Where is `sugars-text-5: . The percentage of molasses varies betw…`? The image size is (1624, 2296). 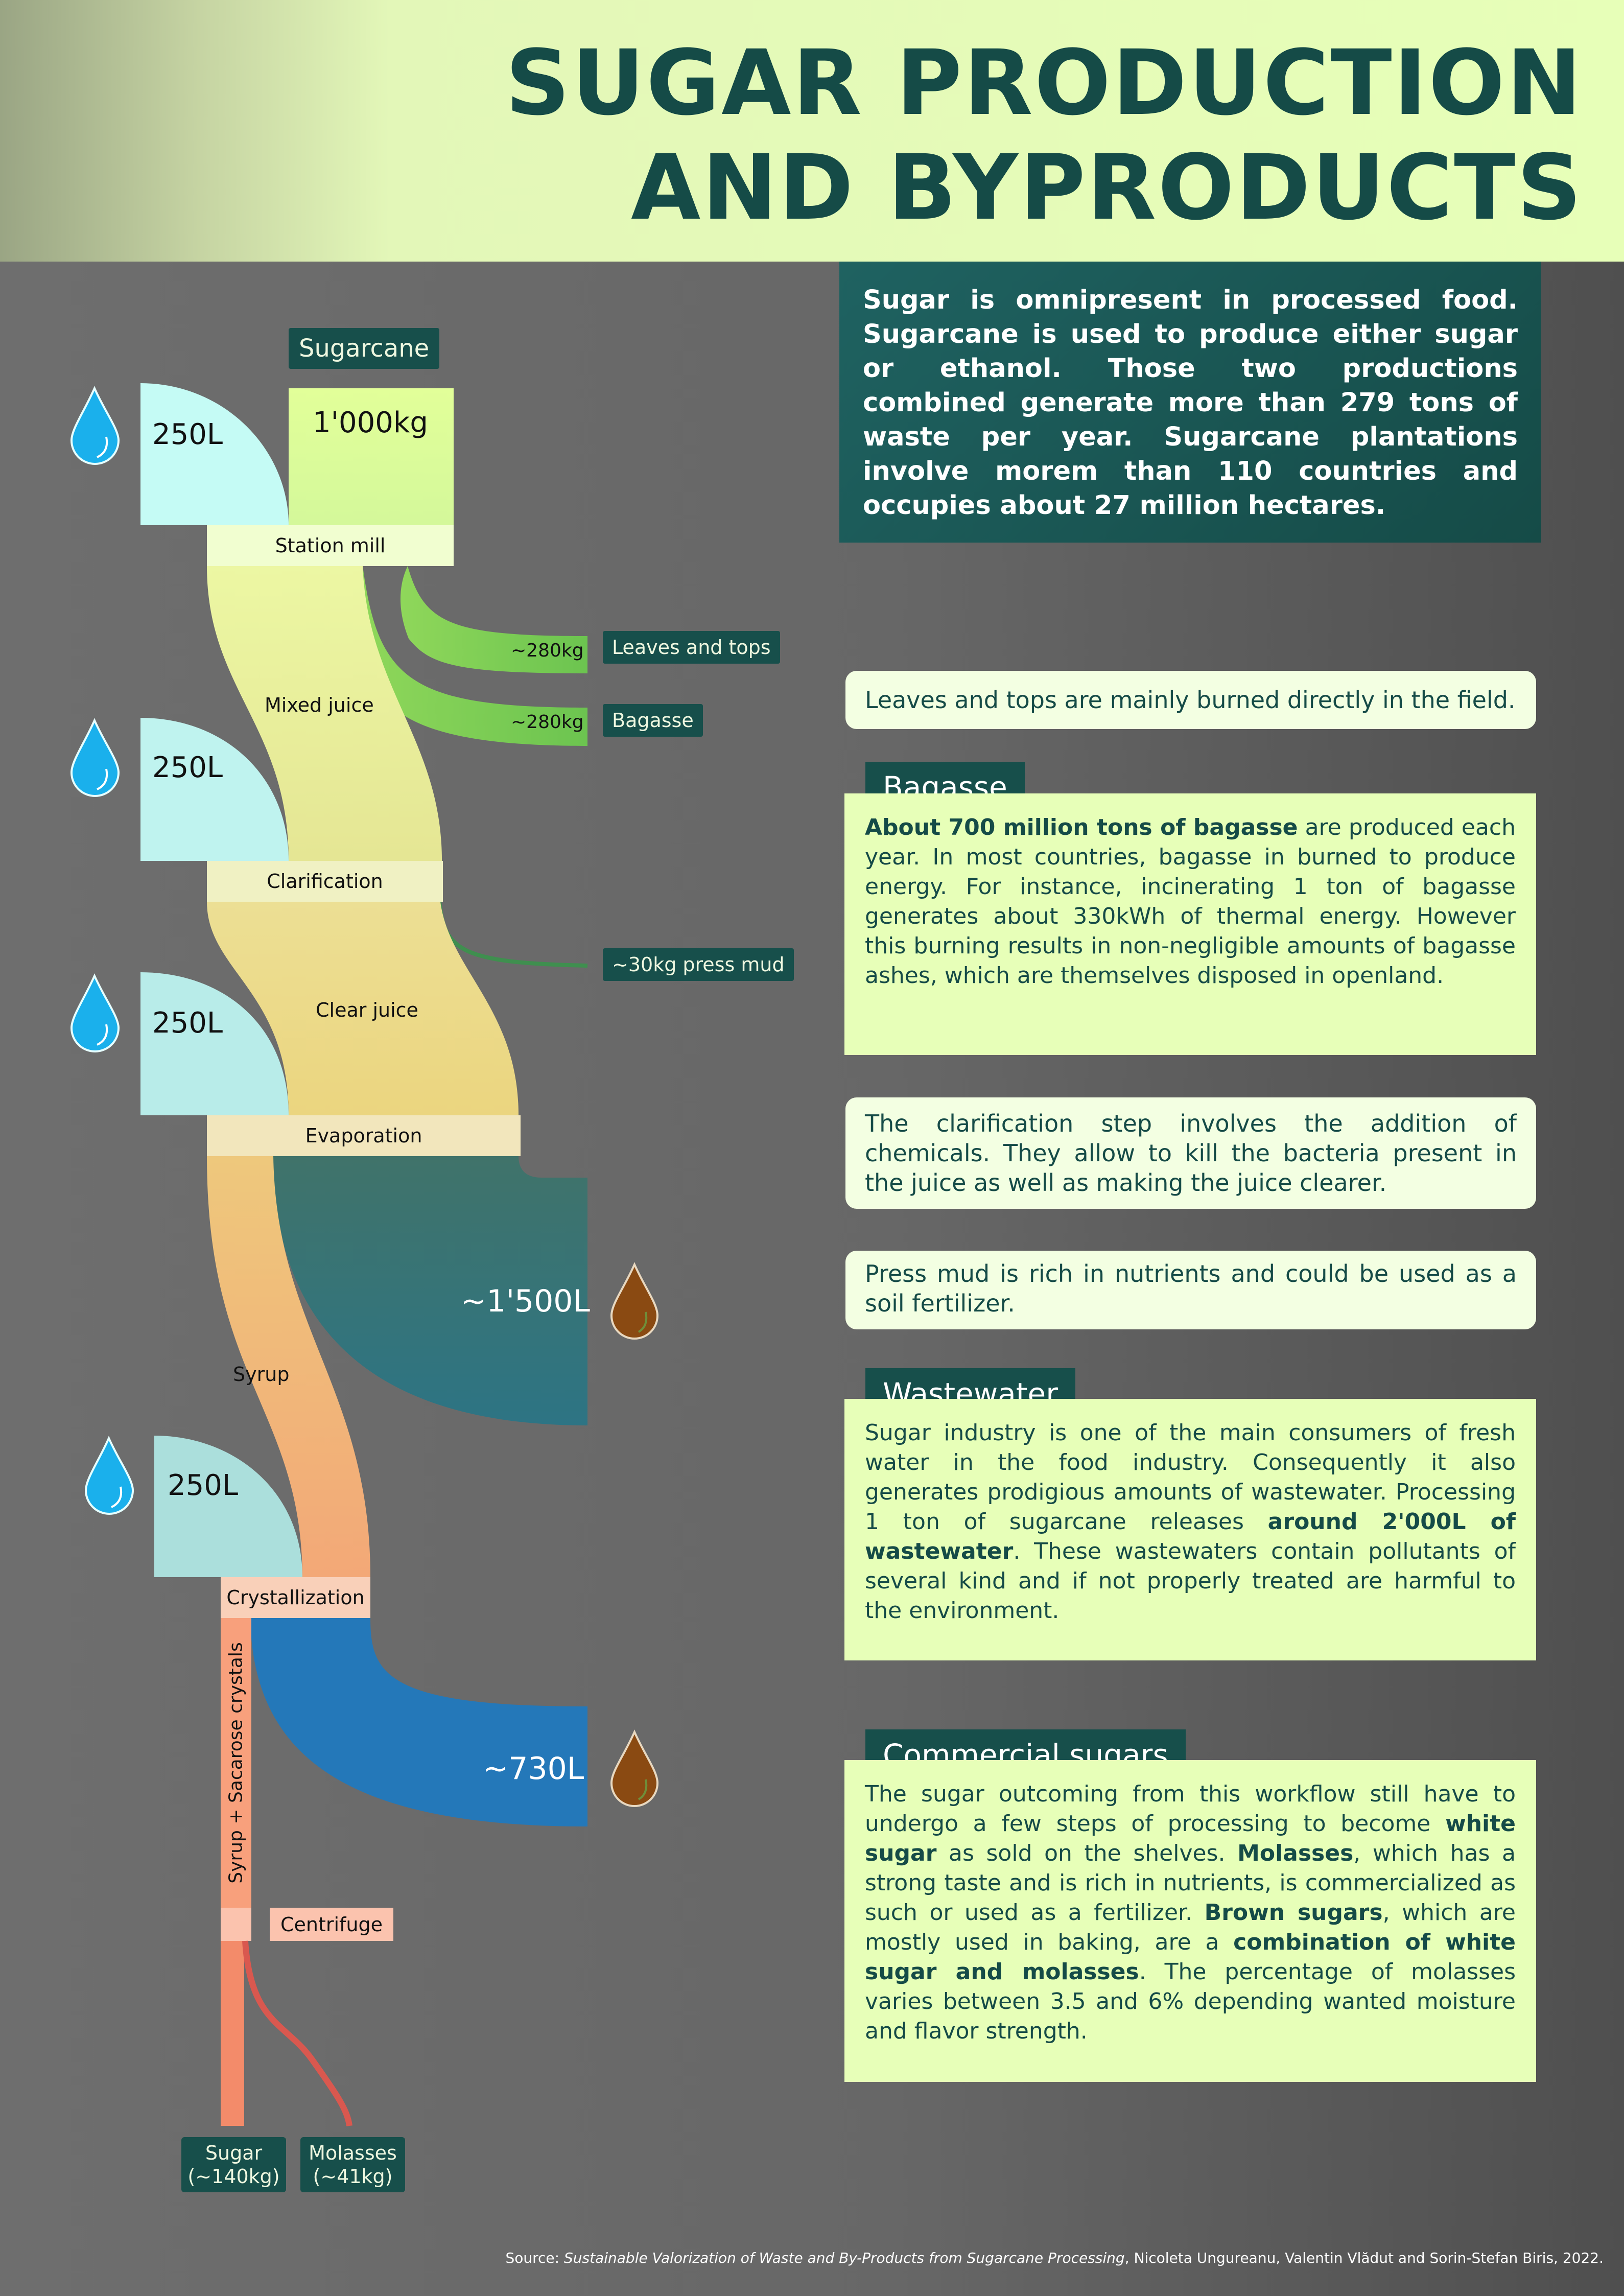
sugars-text-5: . The percentage of molasses varies betw… is located at coordinates (1190, 2001).